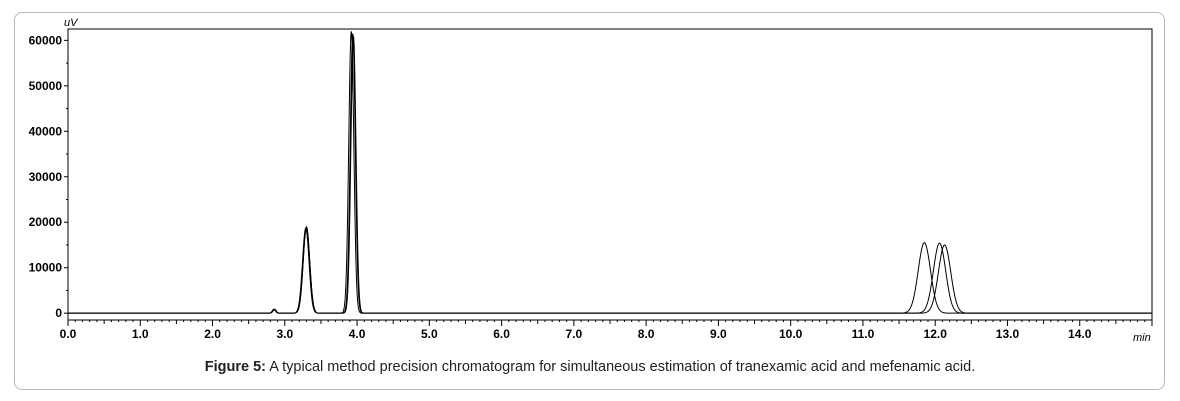 The width and height of the screenshot is (1180, 401). Describe the element at coordinates (863, 334) in the screenshot. I see `x-tick-label: 11.0` at that location.